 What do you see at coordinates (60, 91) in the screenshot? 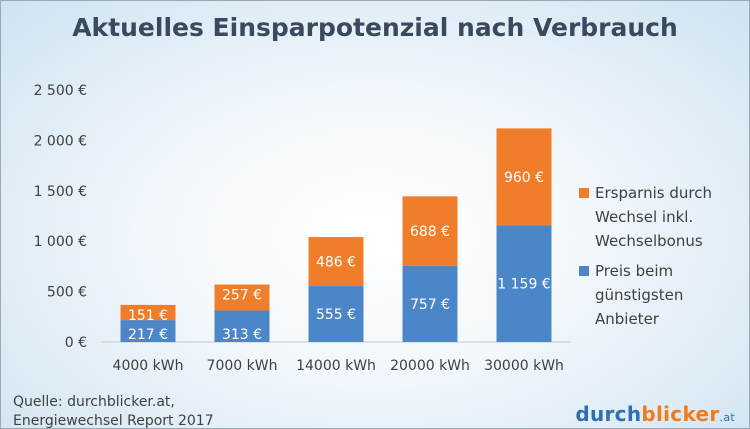
I see `y-tick-label: 2 500 €` at bounding box center [60, 91].